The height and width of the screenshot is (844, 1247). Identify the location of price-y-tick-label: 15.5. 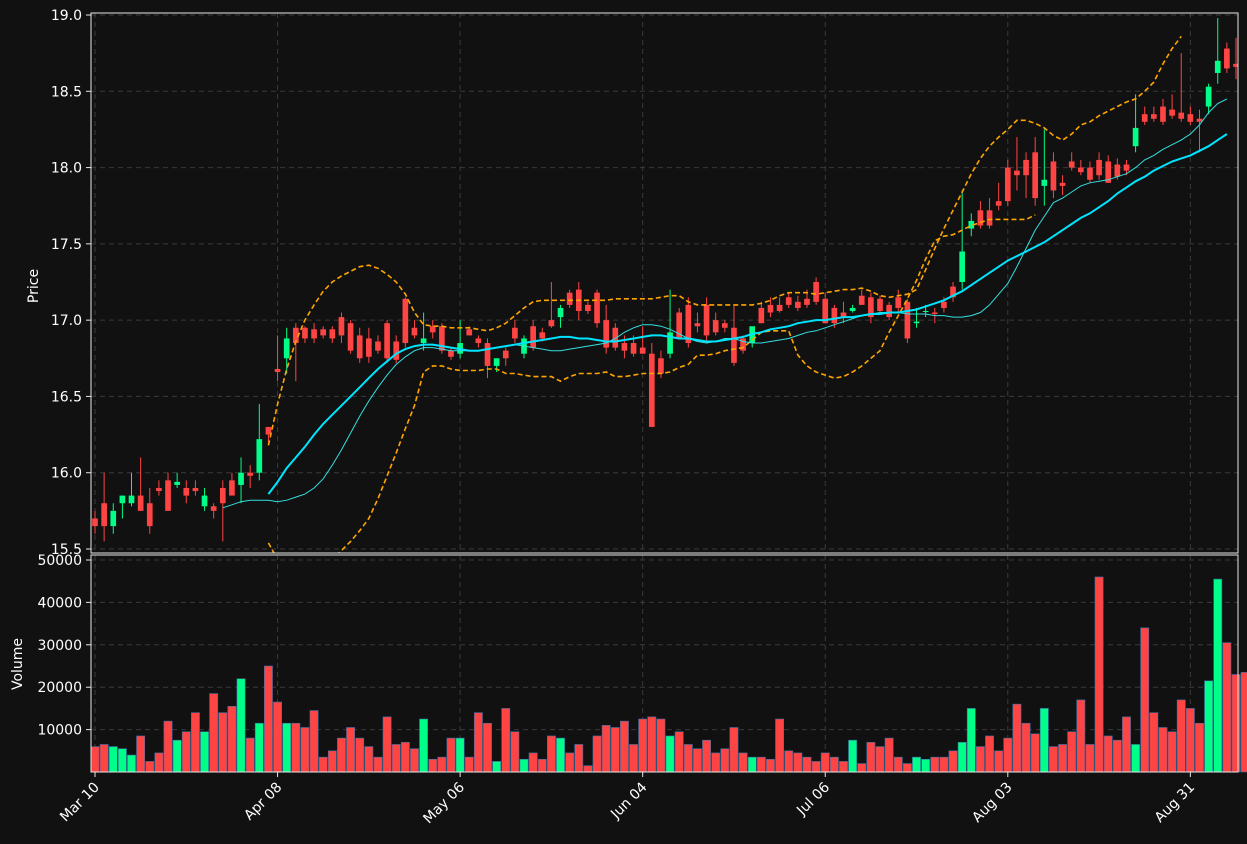
(66, 550).